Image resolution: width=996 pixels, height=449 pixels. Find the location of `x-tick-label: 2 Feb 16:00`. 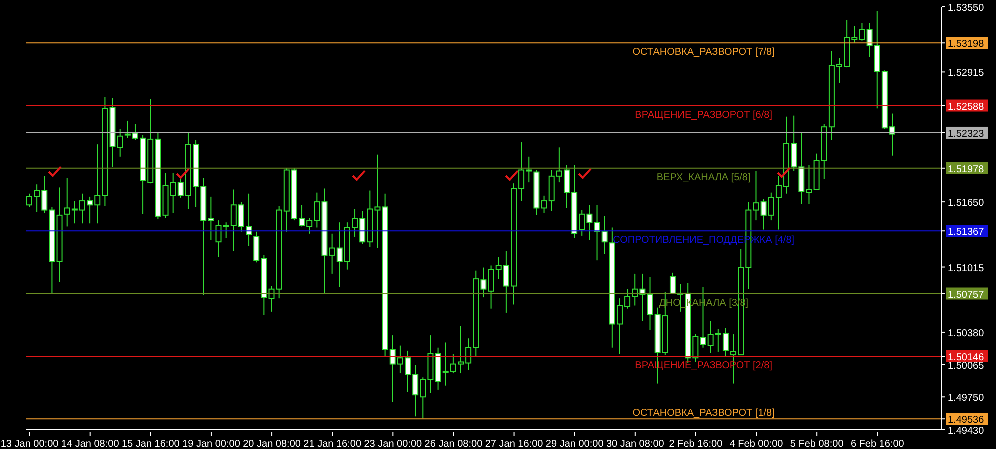

x-tick-label: 2 Feb 16:00 is located at coordinates (696, 444).